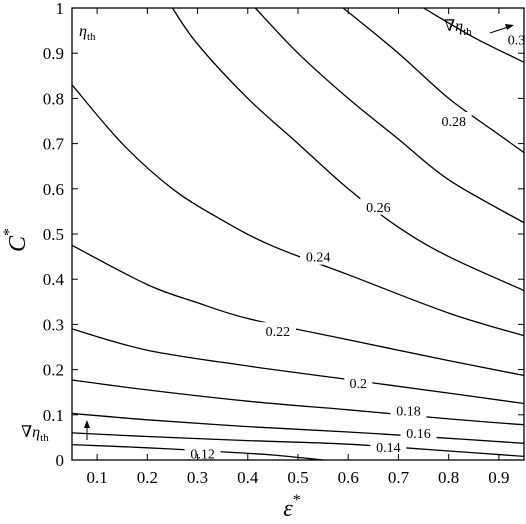 The width and height of the screenshot is (526, 524). I want to click on y-axis-label: C*, so click(16, 240).